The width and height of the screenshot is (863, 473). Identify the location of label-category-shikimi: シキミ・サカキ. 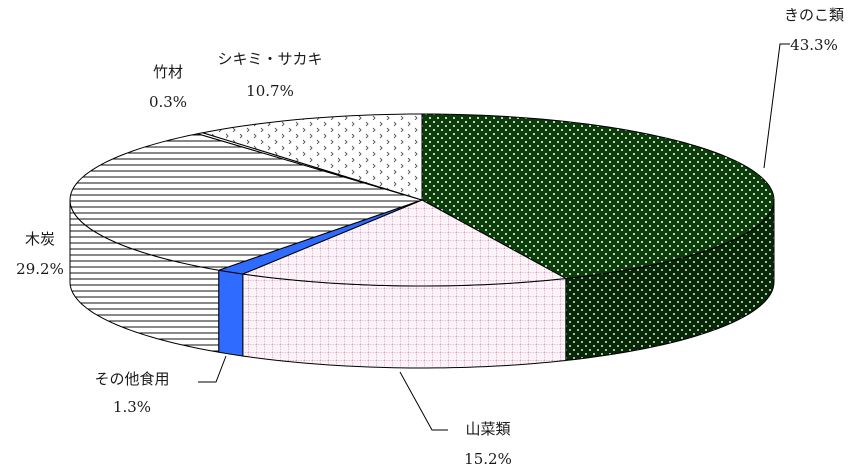
(269, 59).